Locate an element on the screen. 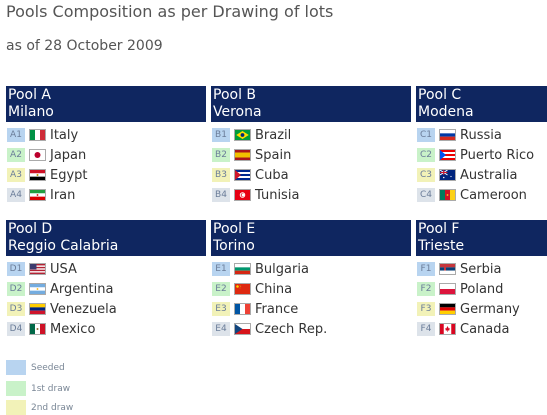 The image size is (547, 415). second-draw-swatch is located at coordinates (16, 407).